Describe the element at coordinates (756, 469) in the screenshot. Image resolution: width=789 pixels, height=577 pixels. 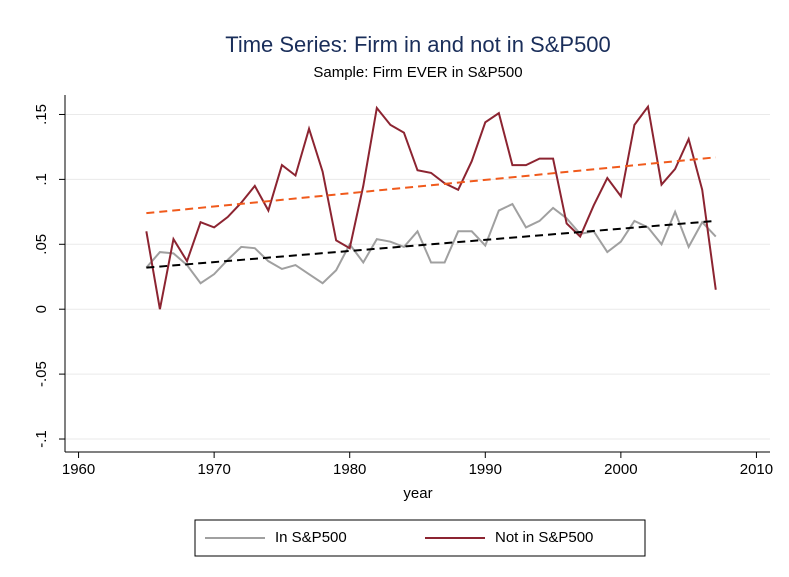
I see `x-tick-label: 2010` at that location.